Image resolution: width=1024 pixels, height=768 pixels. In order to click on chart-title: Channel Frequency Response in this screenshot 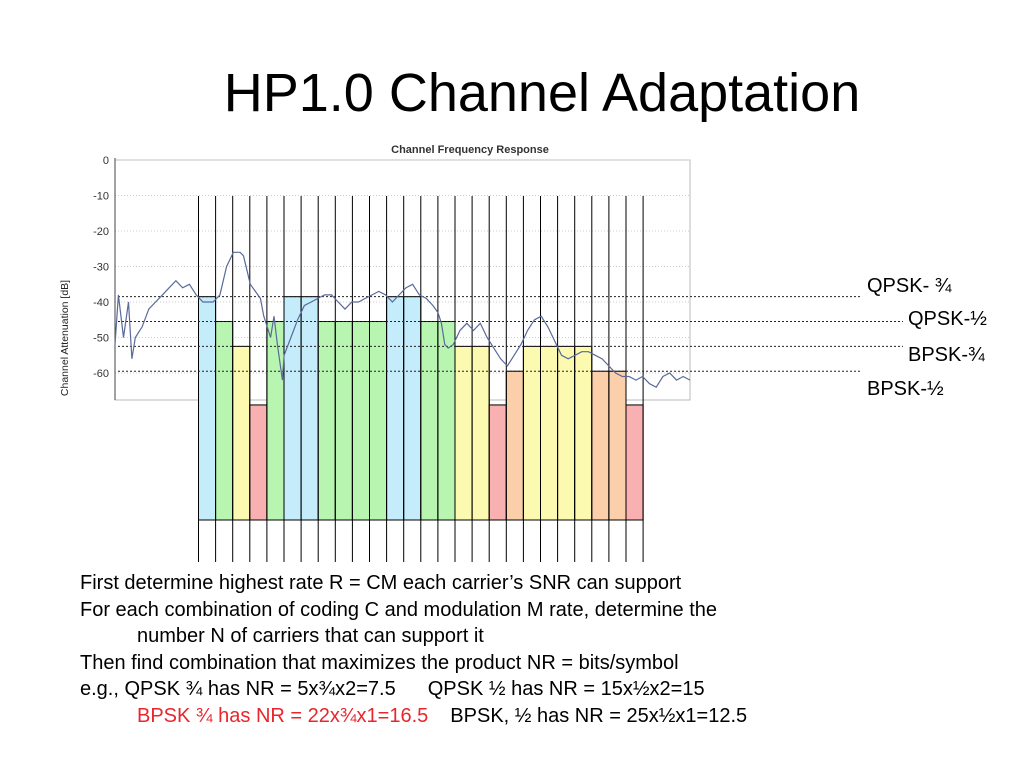, I will do `click(470, 150)`.